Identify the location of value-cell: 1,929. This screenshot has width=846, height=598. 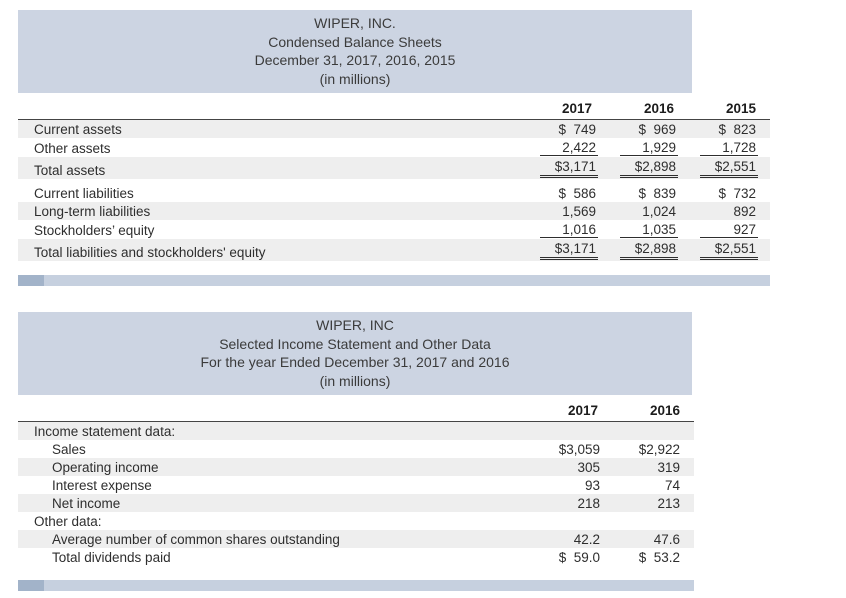
(638, 148).